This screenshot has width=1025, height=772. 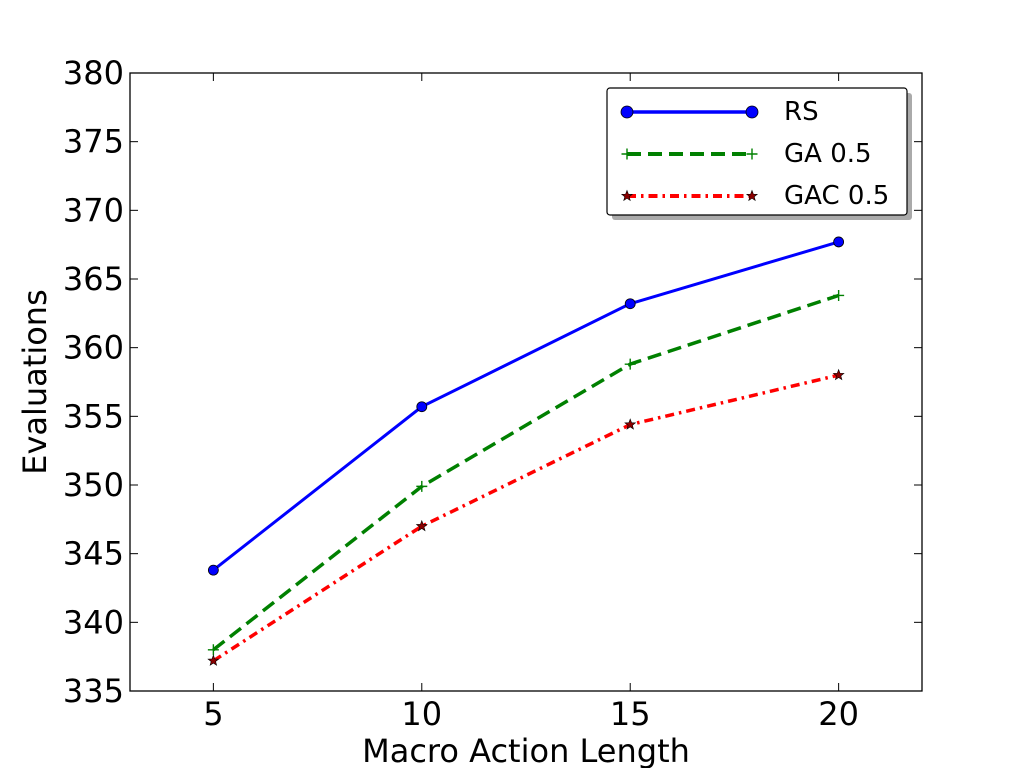 I want to click on y-tick-label: 360, so click(x=93, y=348).